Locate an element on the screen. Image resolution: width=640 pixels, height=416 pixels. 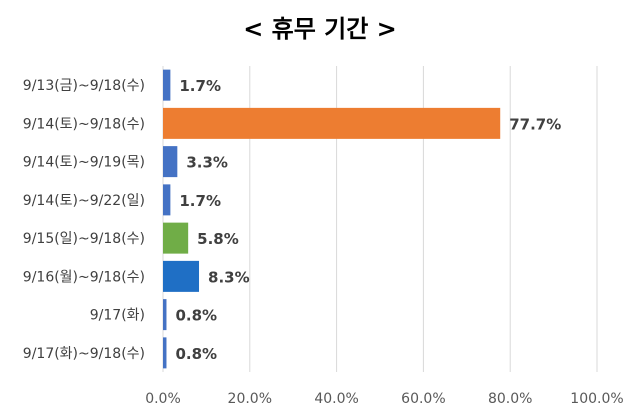
x-tick-label: 80.0% is located at coordinates (510, 399).